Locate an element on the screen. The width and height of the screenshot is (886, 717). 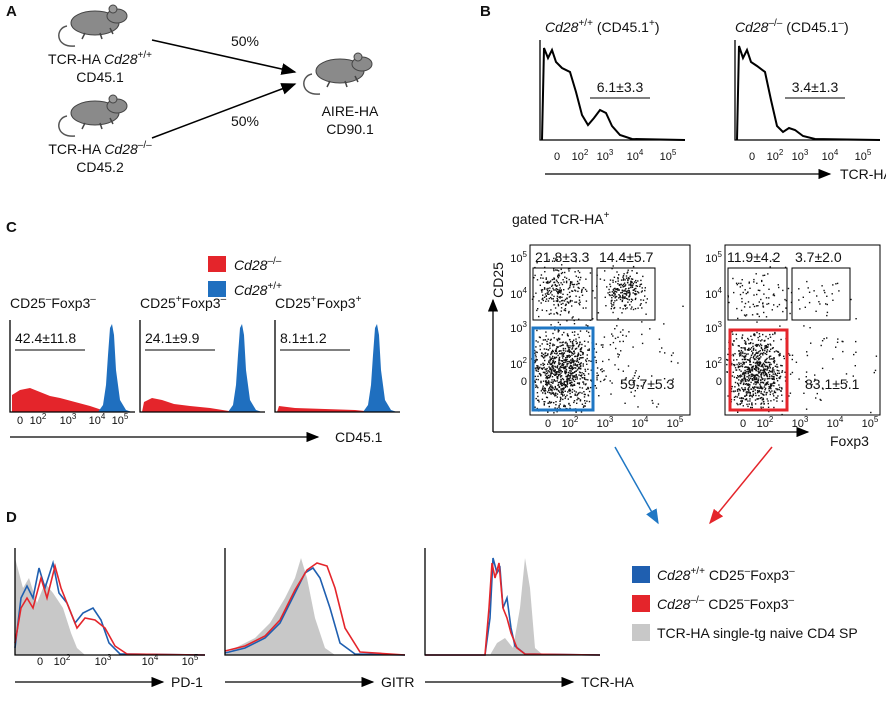
donor-label: TCR-HA Cd28–/– is located at coordinates (100, 148).